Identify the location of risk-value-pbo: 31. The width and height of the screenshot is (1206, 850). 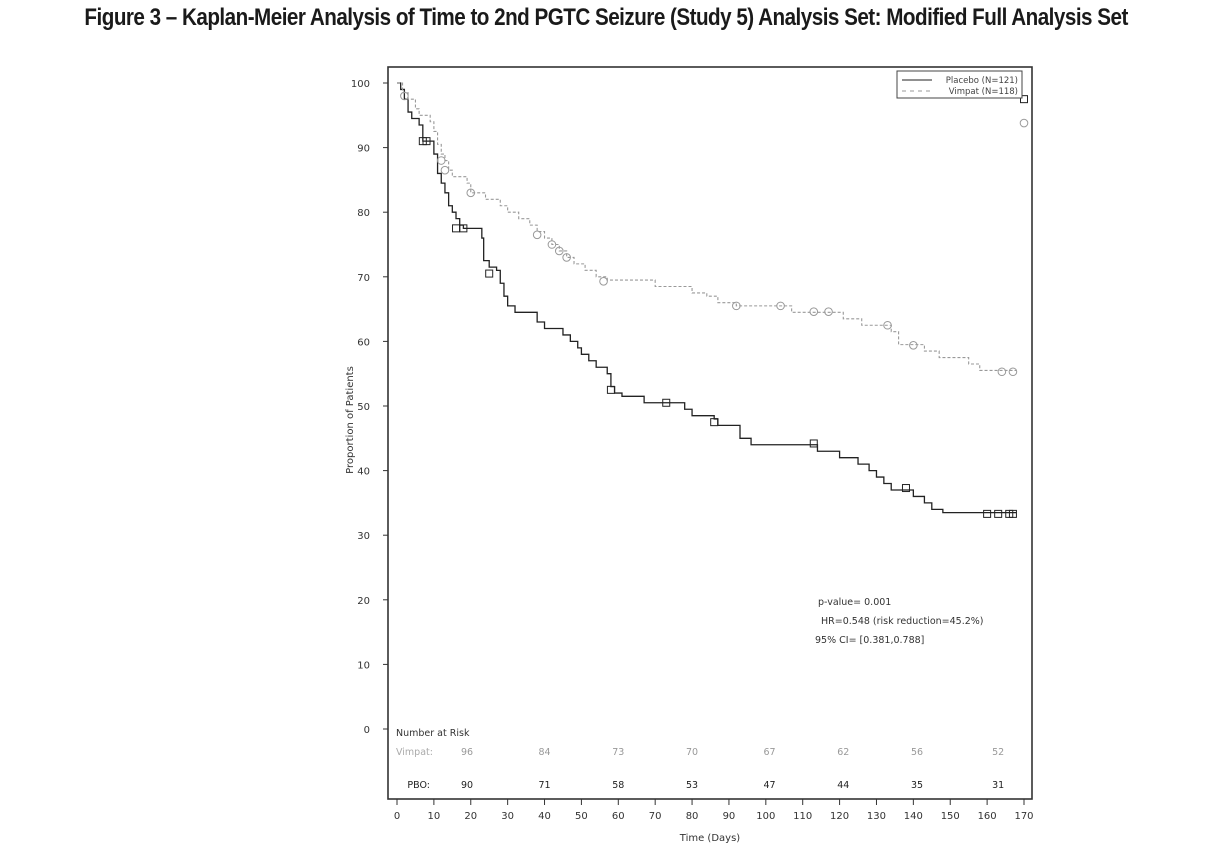
(998, 785).